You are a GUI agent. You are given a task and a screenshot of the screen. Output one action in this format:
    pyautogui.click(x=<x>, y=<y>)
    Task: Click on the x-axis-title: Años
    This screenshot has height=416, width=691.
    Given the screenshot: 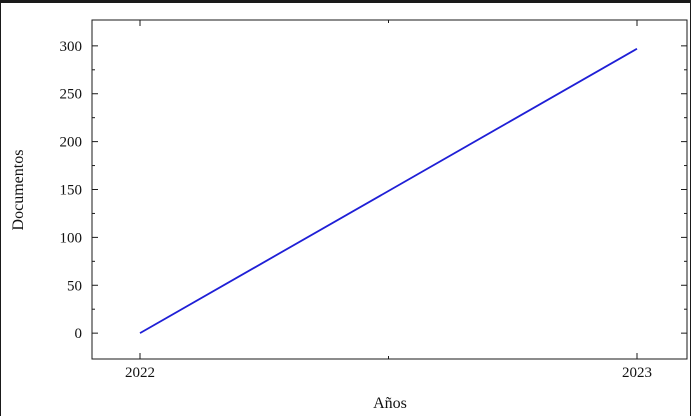 What is the action you would take?
    pyautogui.click(x=390, y=403)
    